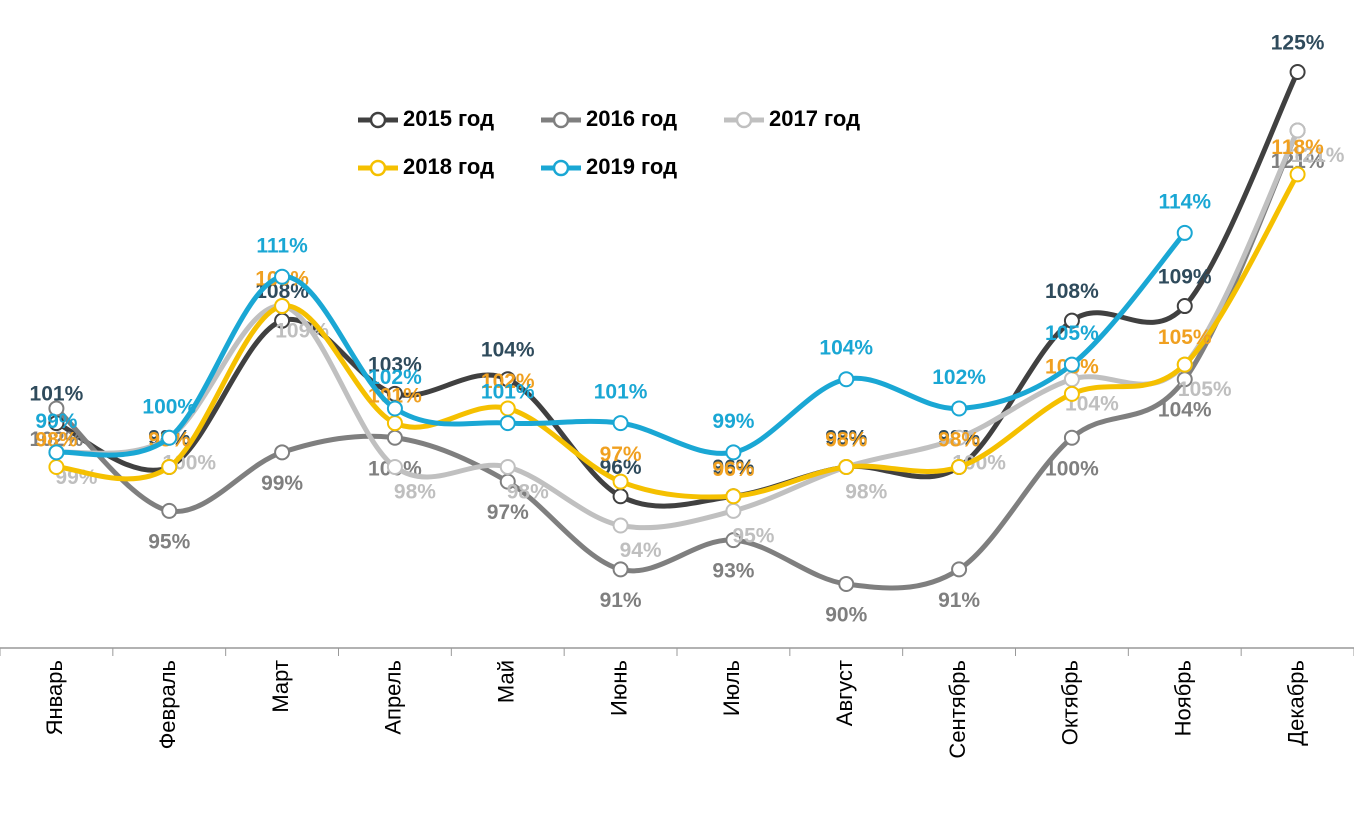  I want to click on x-tick-label: Апрель, so click(393, 697).